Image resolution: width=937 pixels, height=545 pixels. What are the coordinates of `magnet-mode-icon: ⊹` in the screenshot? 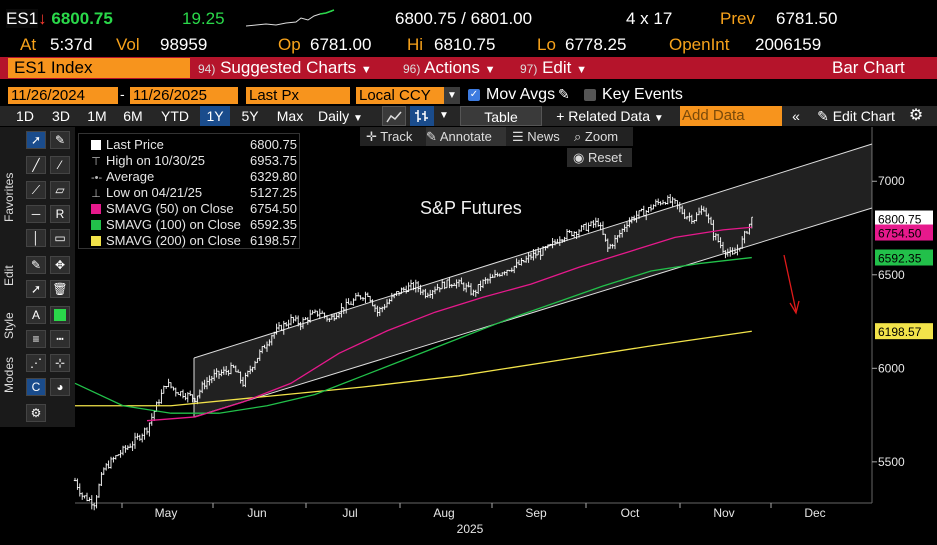 It's located at (60, 363).